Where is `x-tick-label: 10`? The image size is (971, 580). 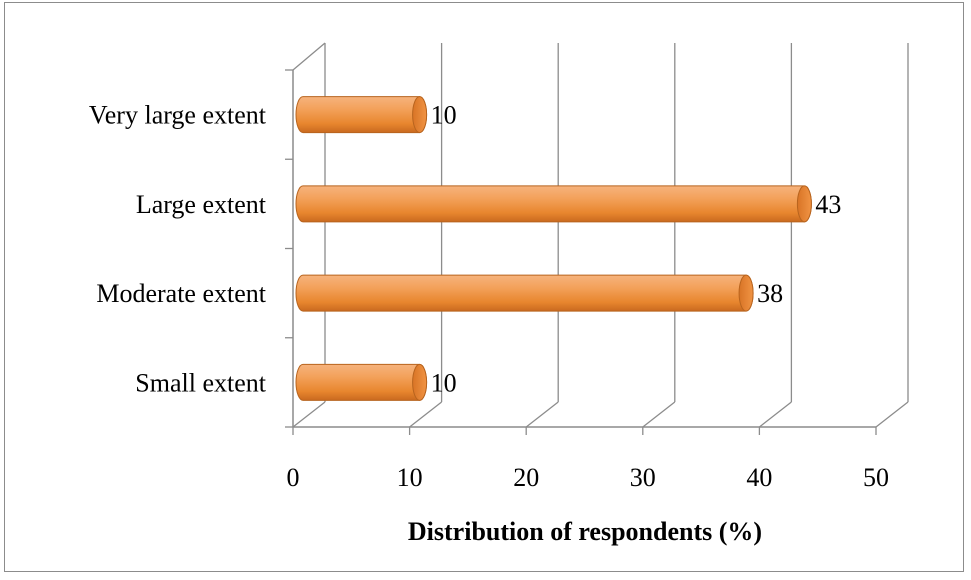
x-tick-label: 10 is located at coordinates (410, 477).